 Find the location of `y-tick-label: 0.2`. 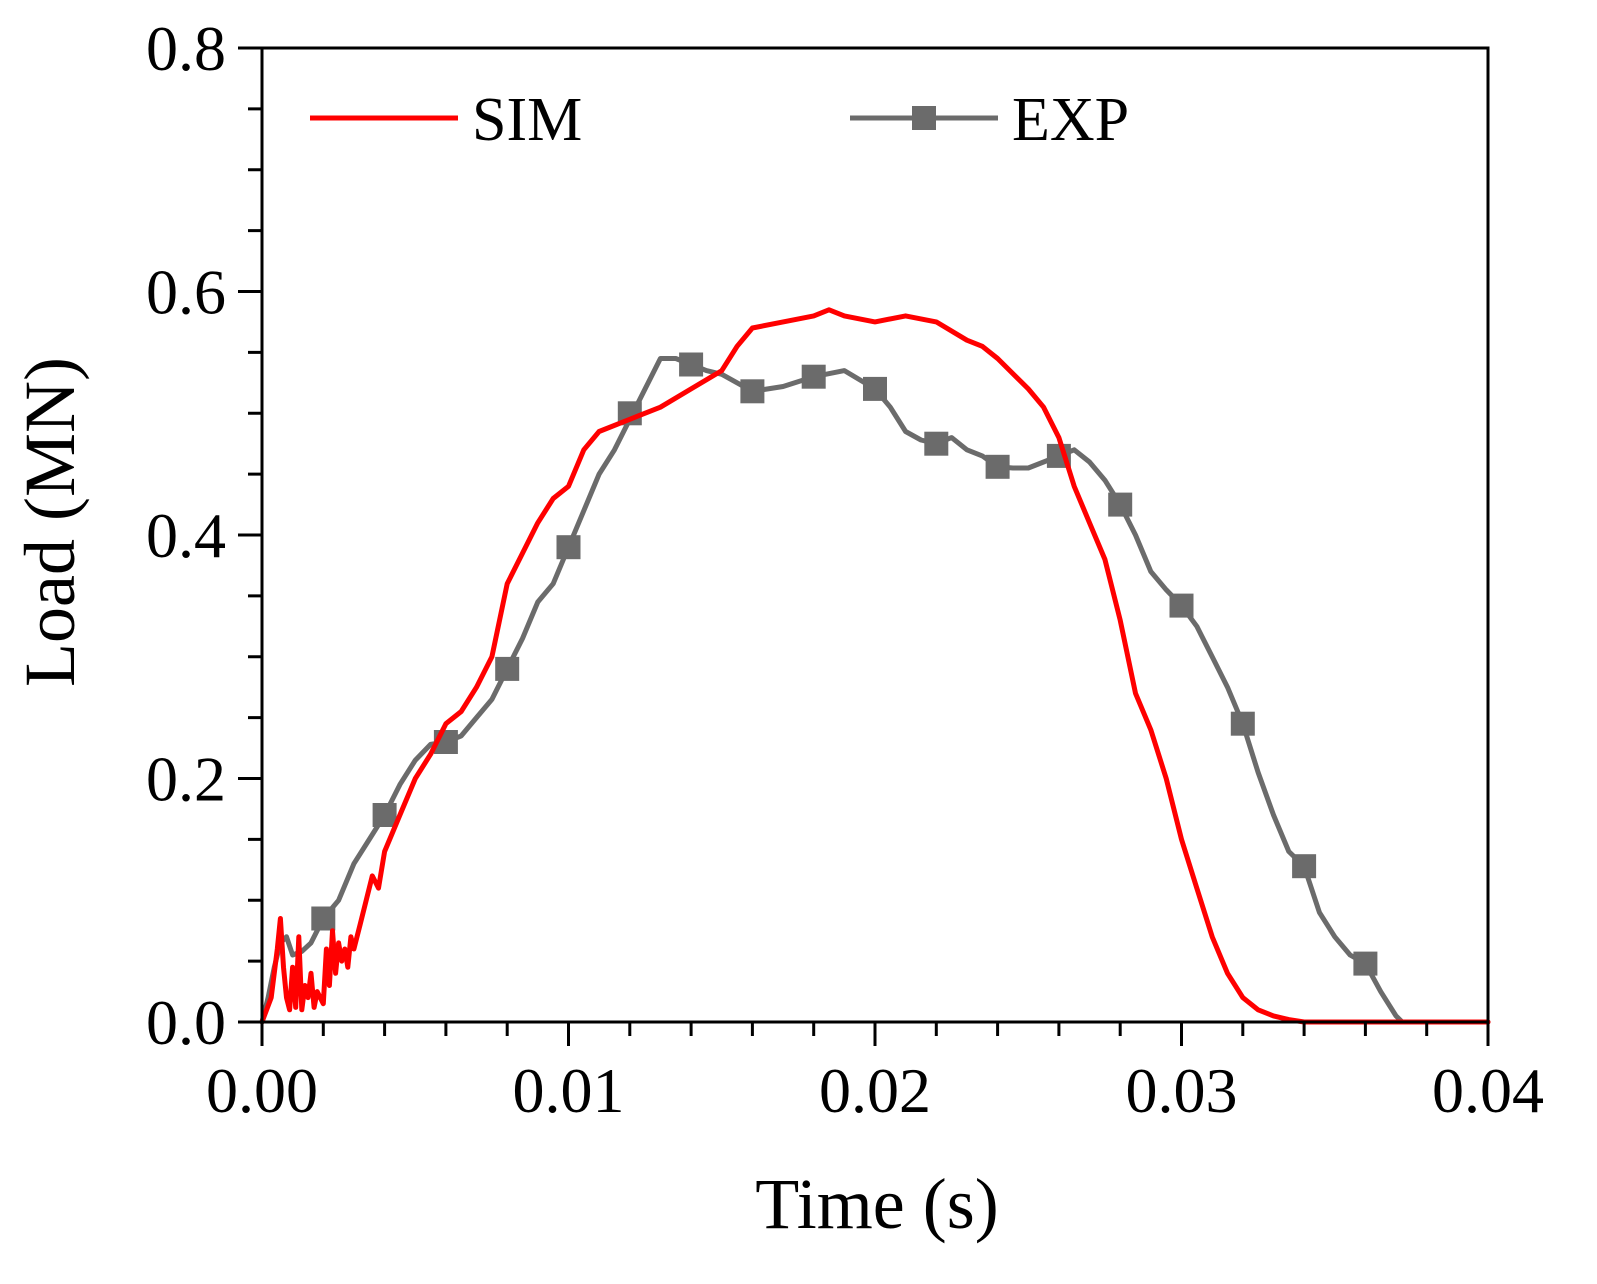

y-tick-label: 0.2 is located at coordinates (186, 779).